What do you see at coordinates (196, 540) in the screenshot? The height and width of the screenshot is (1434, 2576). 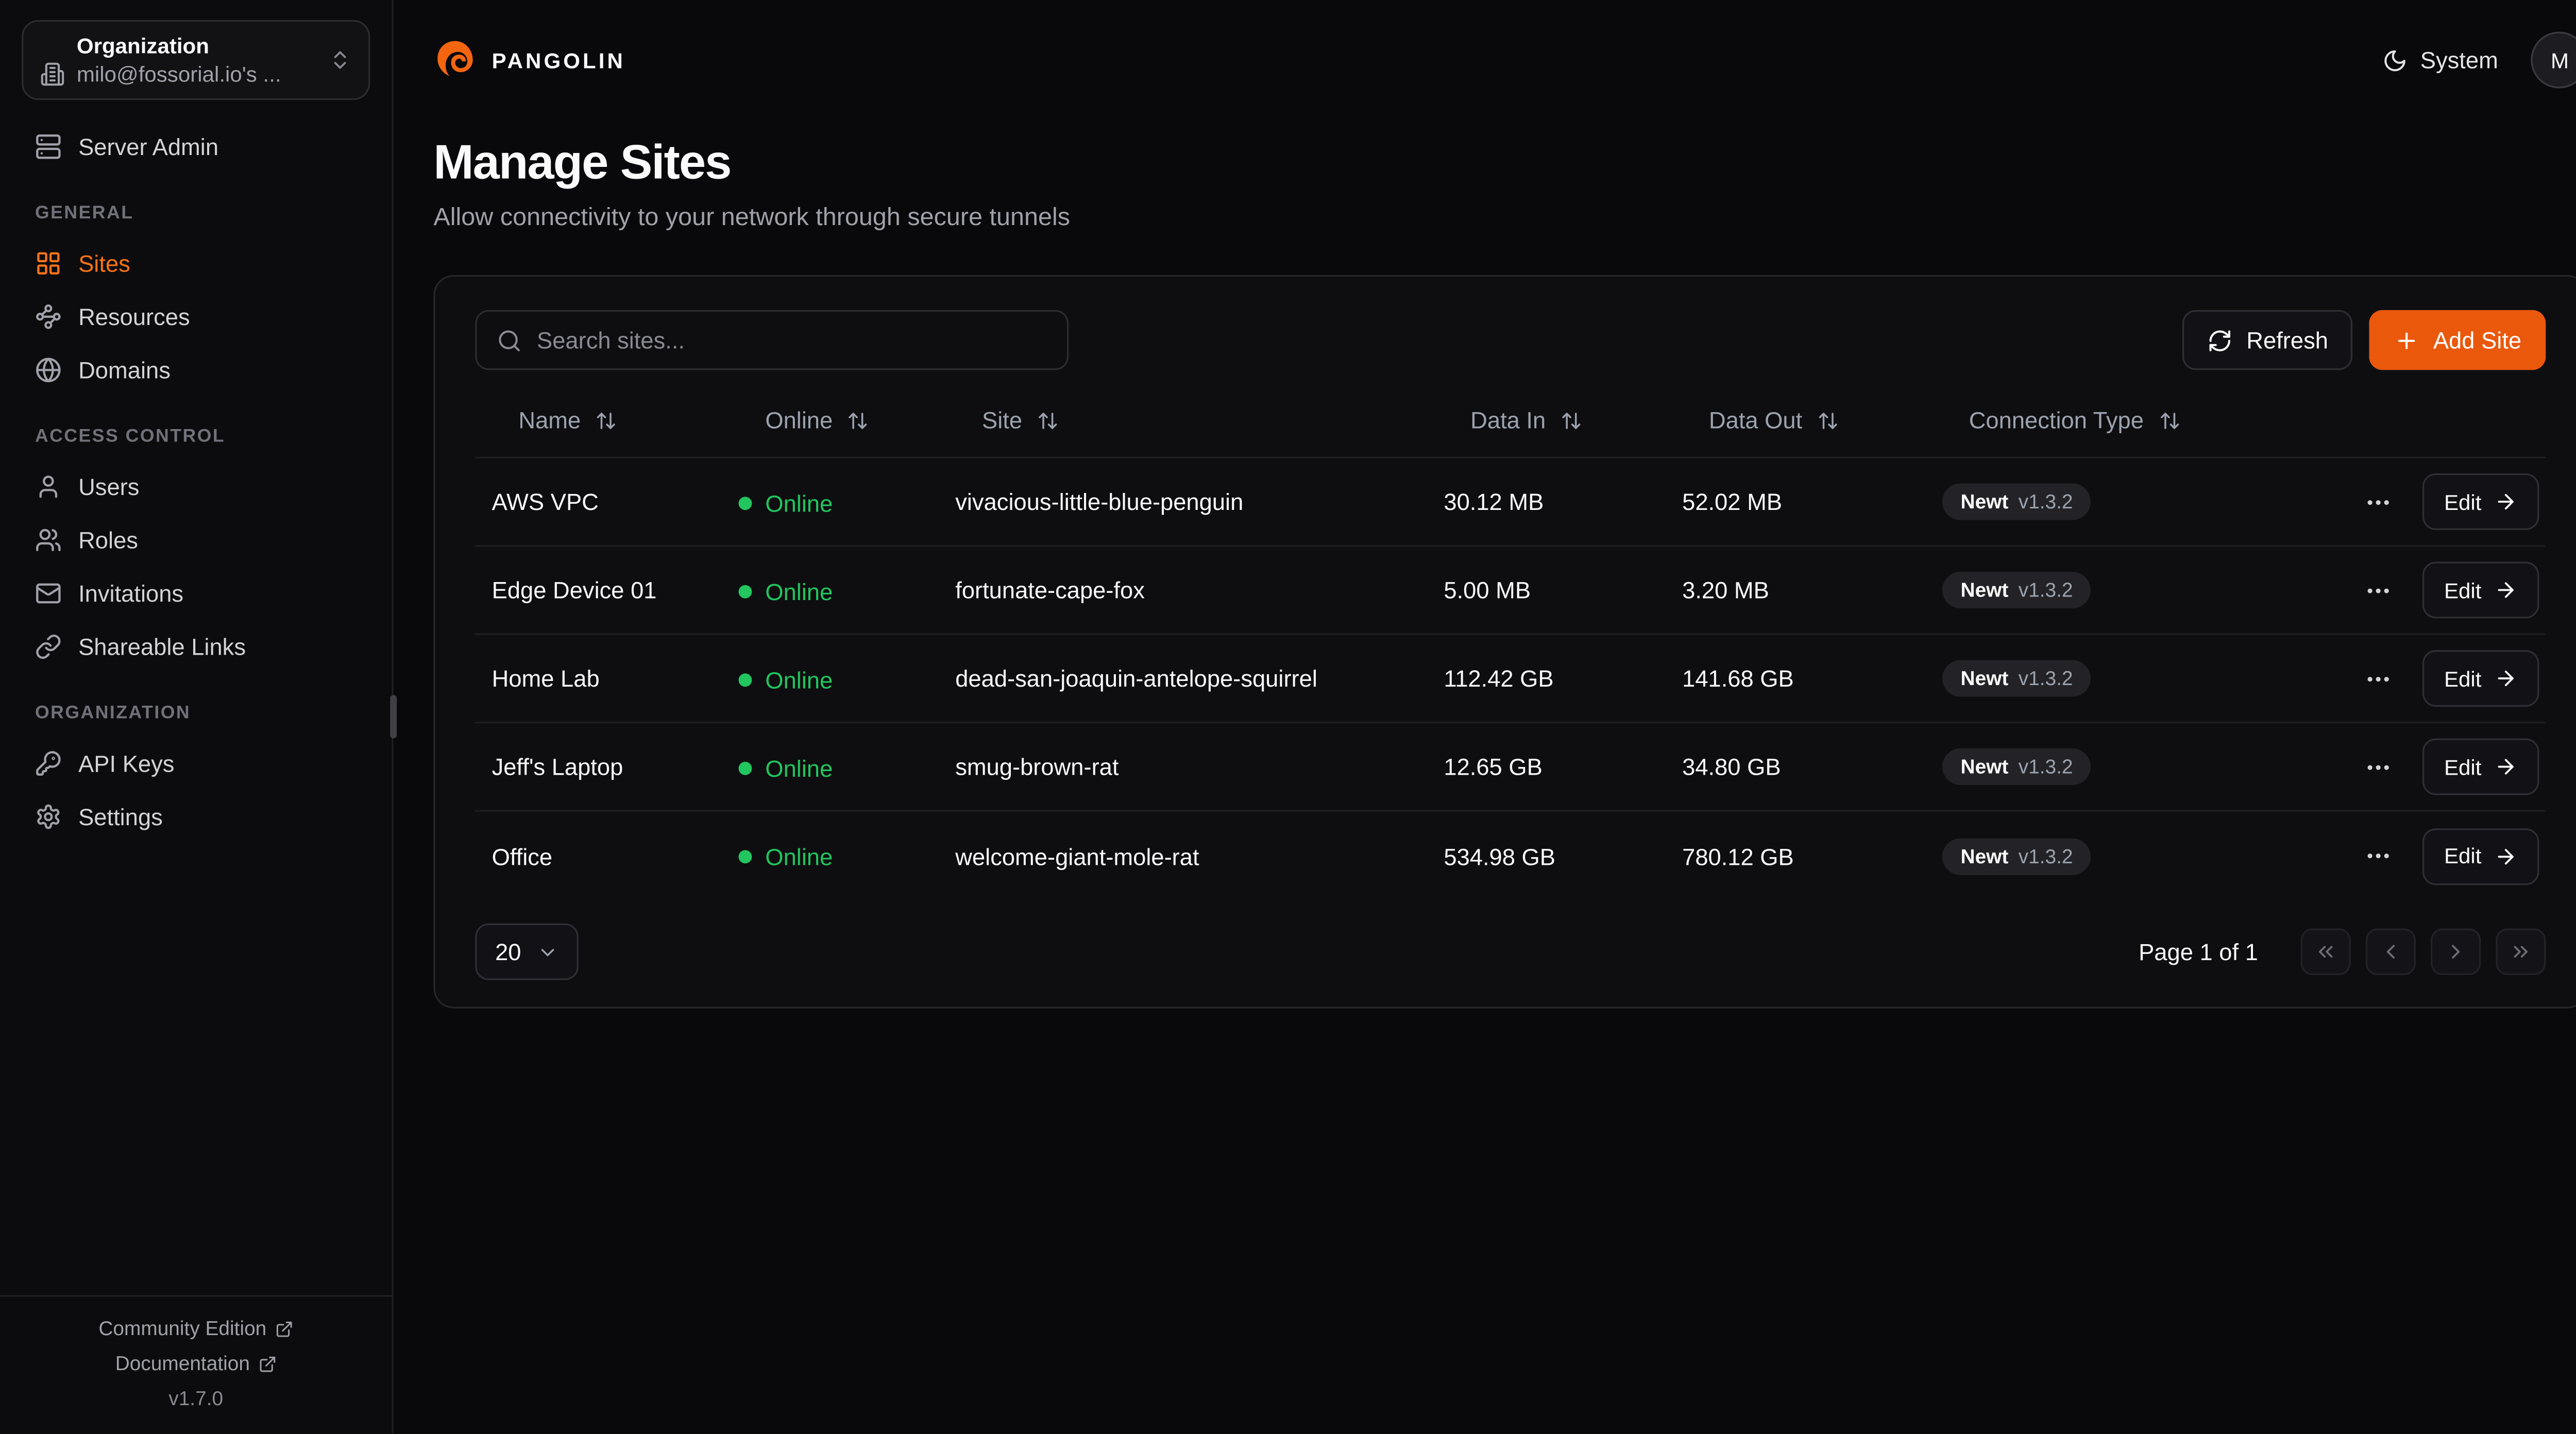 I see `sidebar-item-roles: Roles` at bounding box center [196, 540].